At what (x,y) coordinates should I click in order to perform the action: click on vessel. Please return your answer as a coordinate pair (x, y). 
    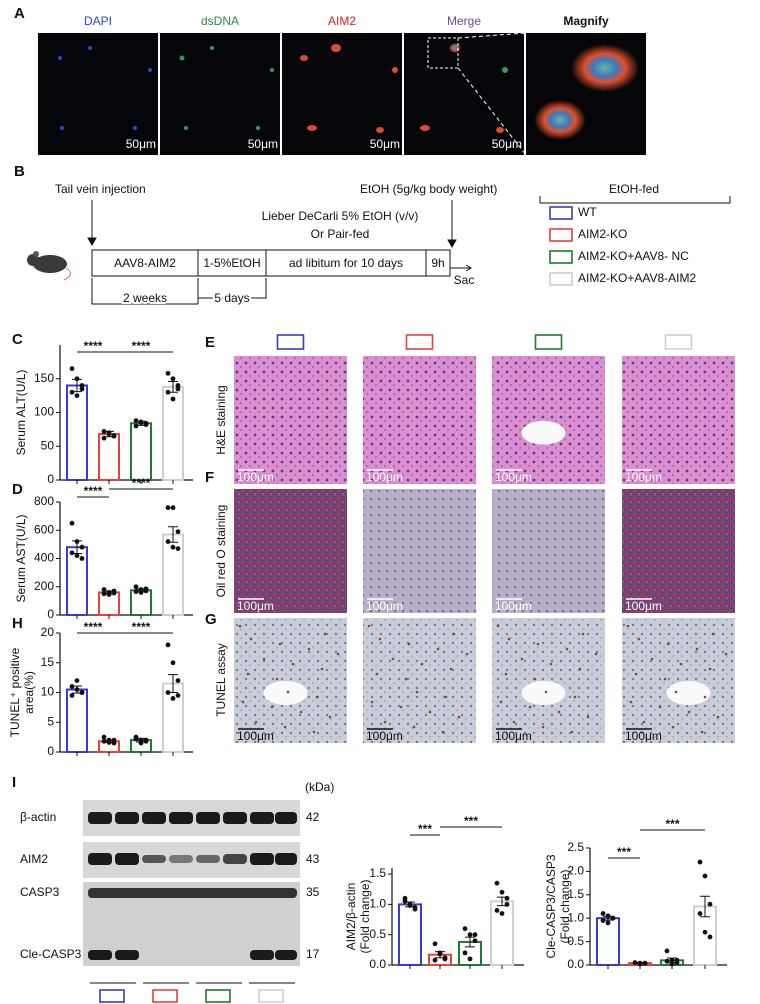
    Looking at the image, I should click on (543, 432).